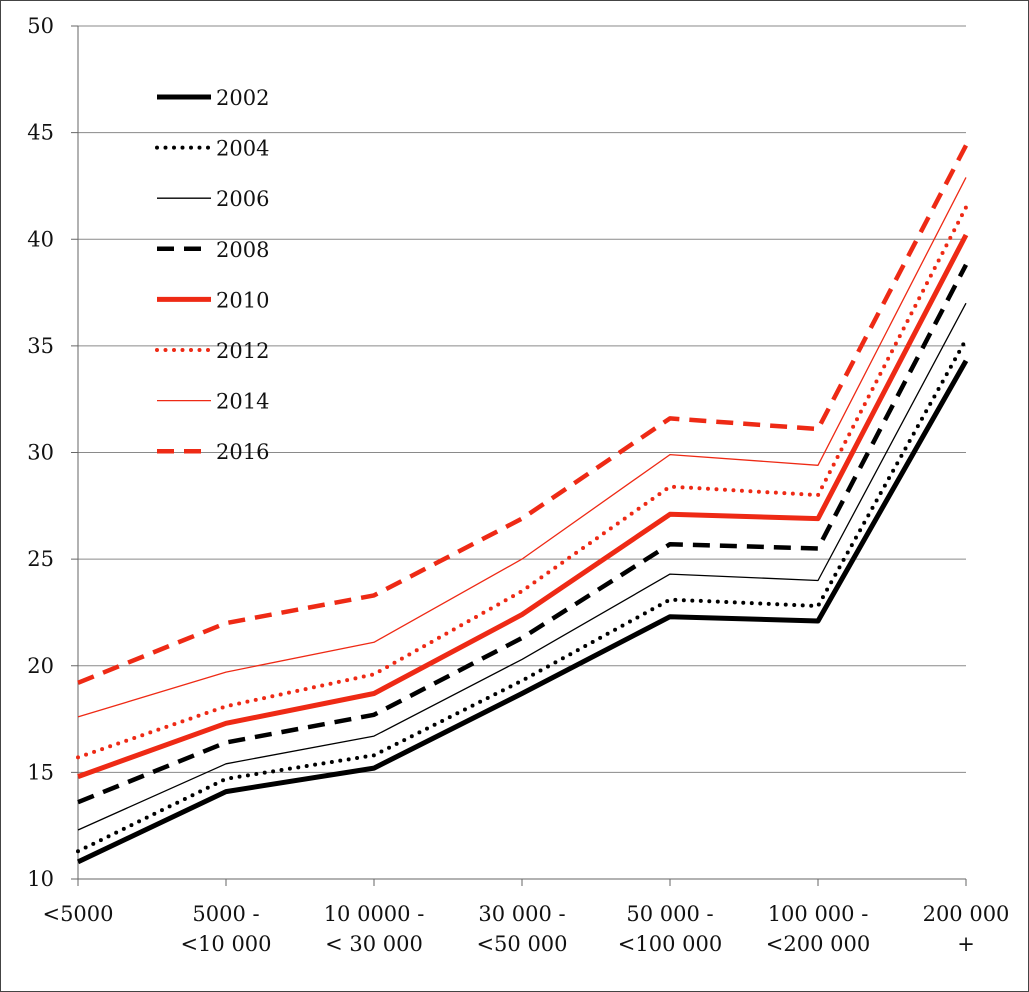 This screenshot has height=992, width=1029. I want to click on legend-label-2002: 2002, so click(242, 98).